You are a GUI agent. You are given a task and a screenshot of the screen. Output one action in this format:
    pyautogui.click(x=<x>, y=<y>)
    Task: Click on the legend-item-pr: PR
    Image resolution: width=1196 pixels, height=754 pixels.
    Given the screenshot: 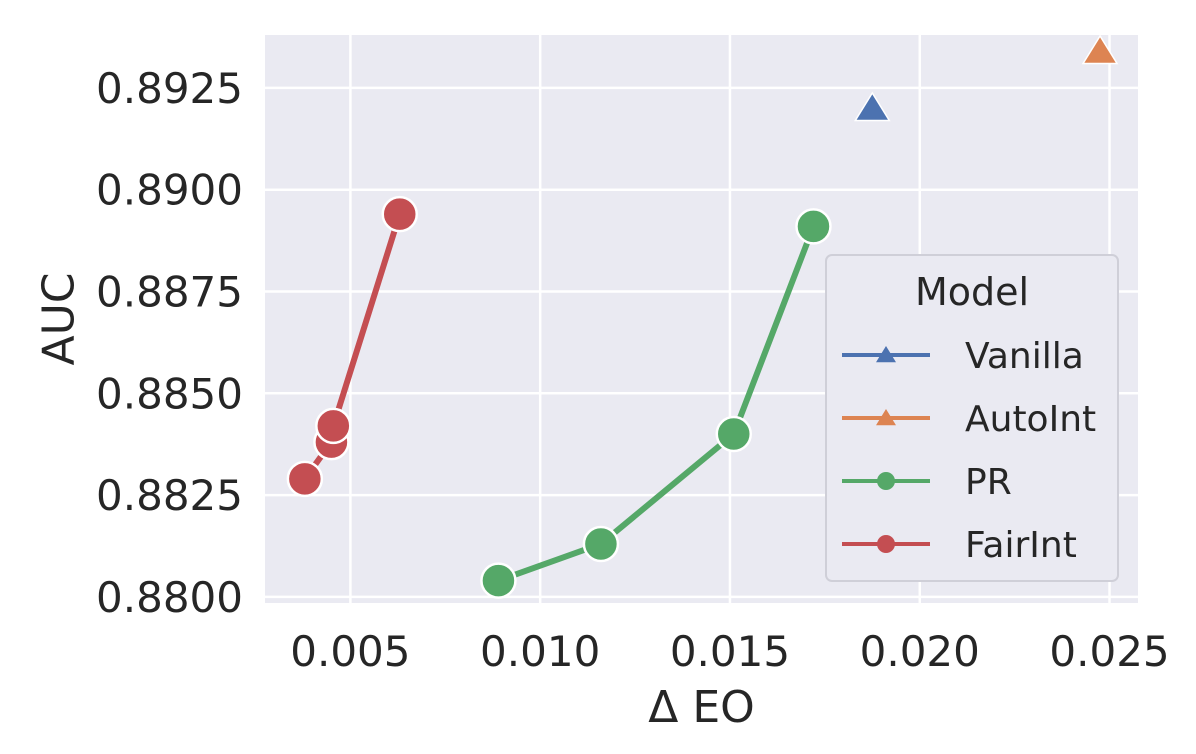 What is the action you would take?
    pyautogui.click(x=927, y=482)
    